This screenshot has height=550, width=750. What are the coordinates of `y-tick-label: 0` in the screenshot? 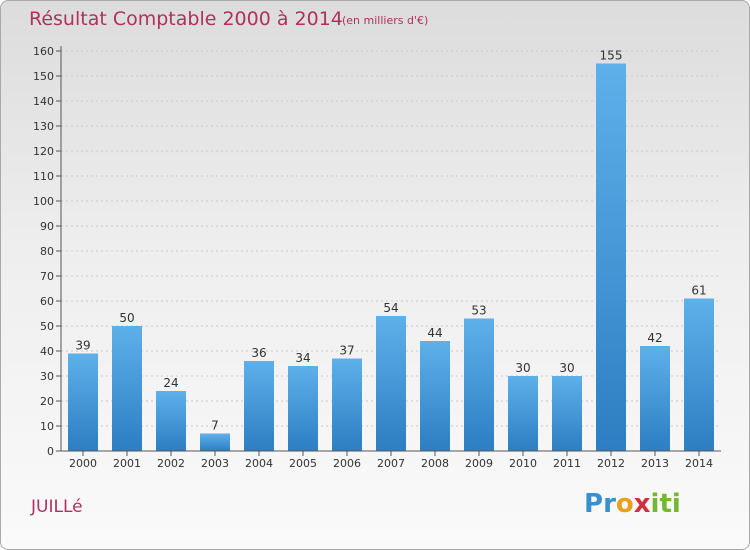 It's located at (50, 451).